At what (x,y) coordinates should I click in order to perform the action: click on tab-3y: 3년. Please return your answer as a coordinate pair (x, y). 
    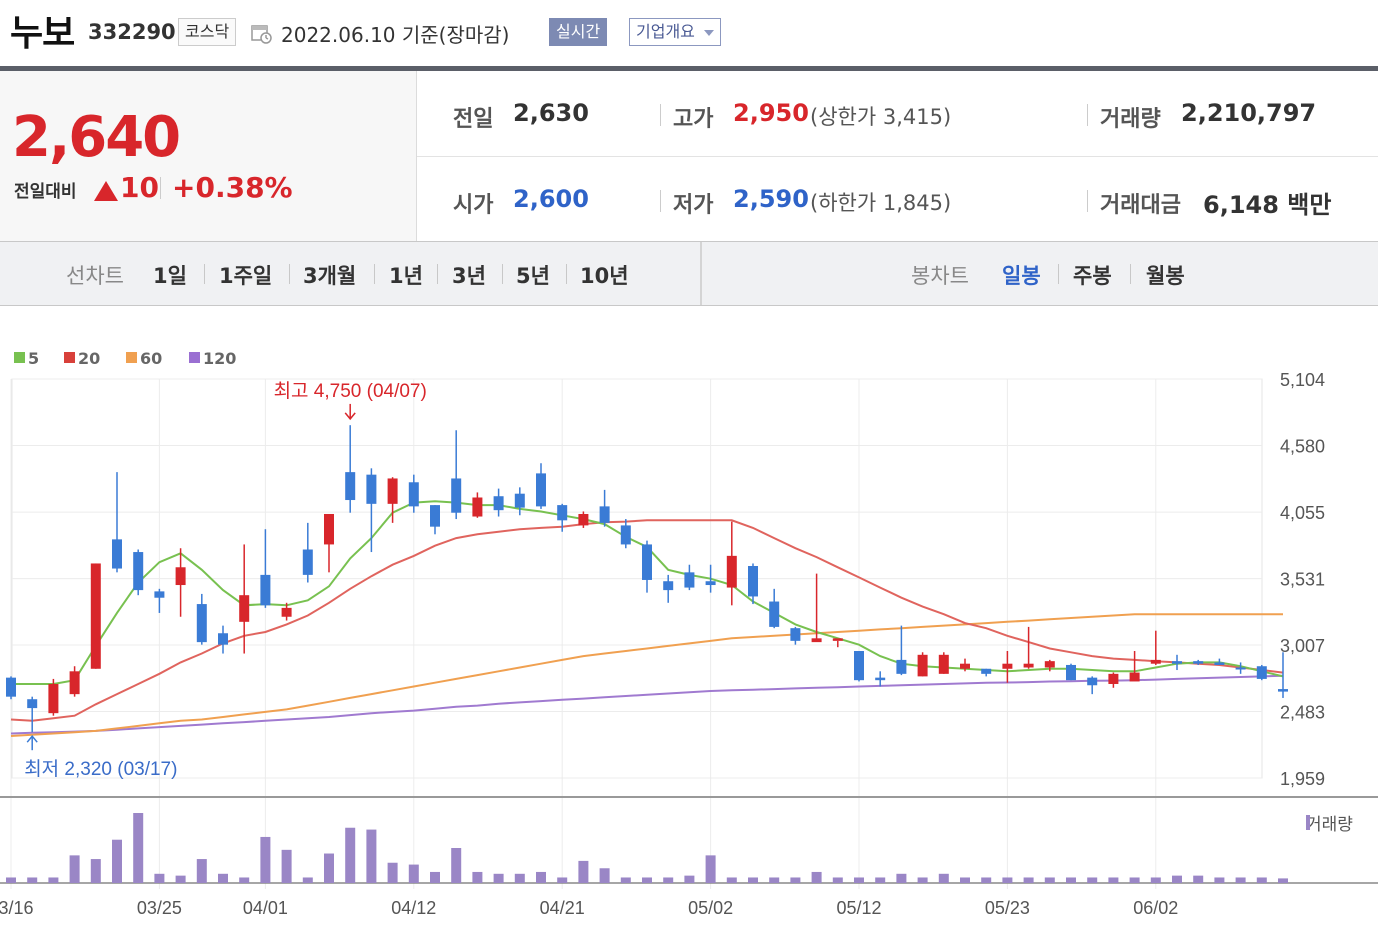
    Looking at the image, I should click on (469, 276).